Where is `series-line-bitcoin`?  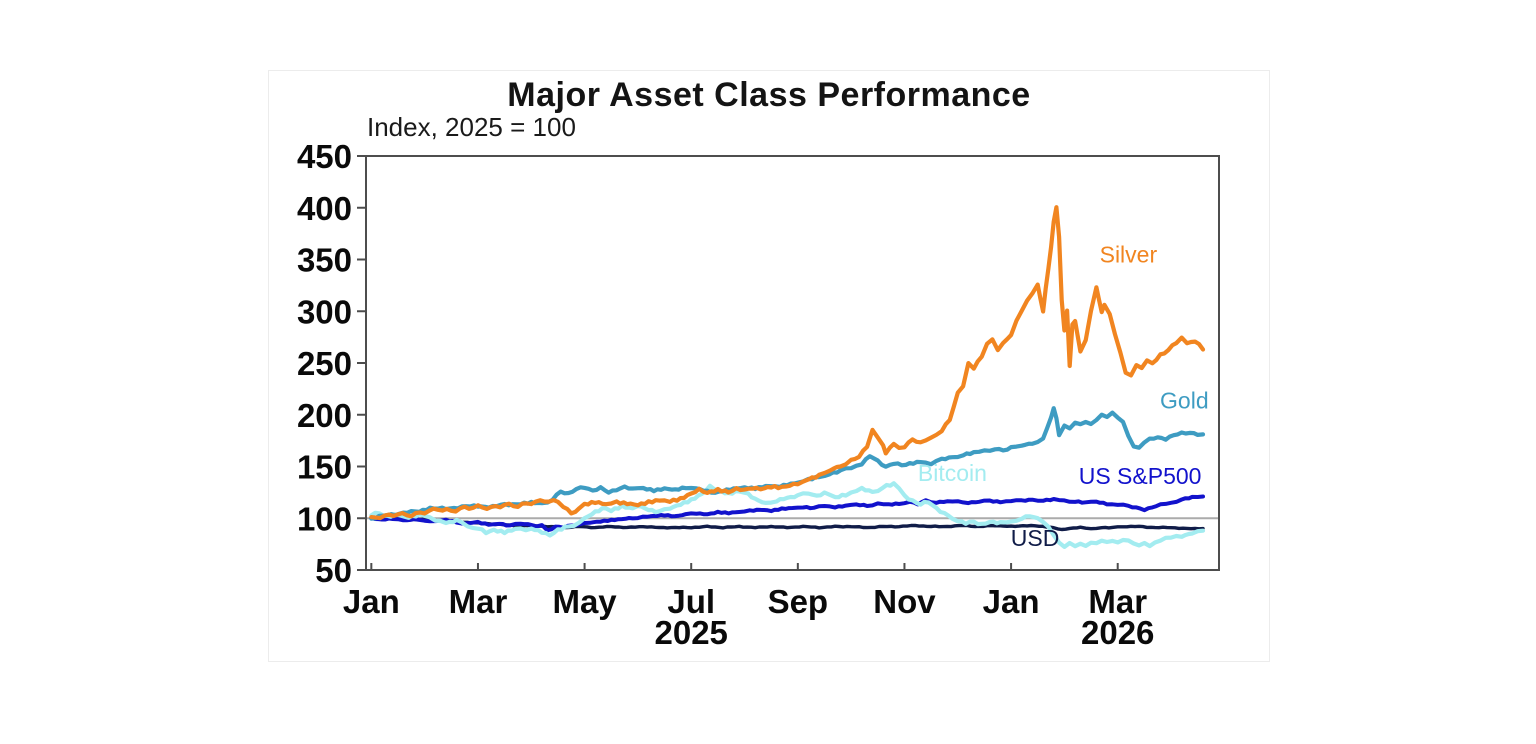
series-line-bitcoin is located at coordinates (787, 515).